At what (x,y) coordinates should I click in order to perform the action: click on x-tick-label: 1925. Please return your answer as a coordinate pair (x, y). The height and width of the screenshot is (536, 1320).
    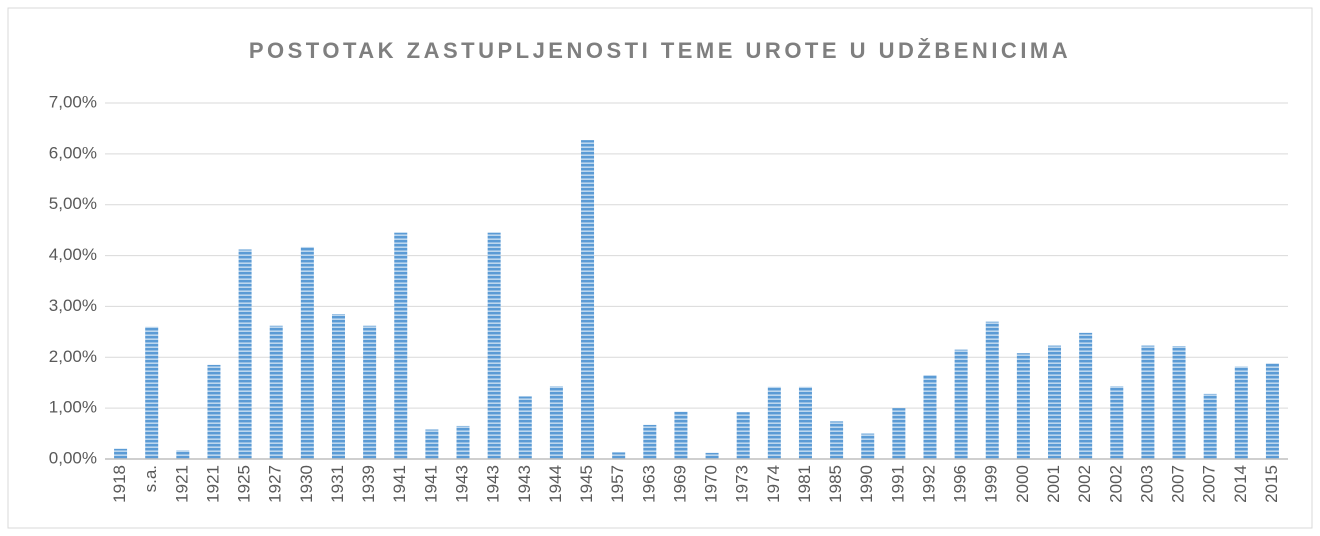
    Looking at the image, I should click on (244, 484).